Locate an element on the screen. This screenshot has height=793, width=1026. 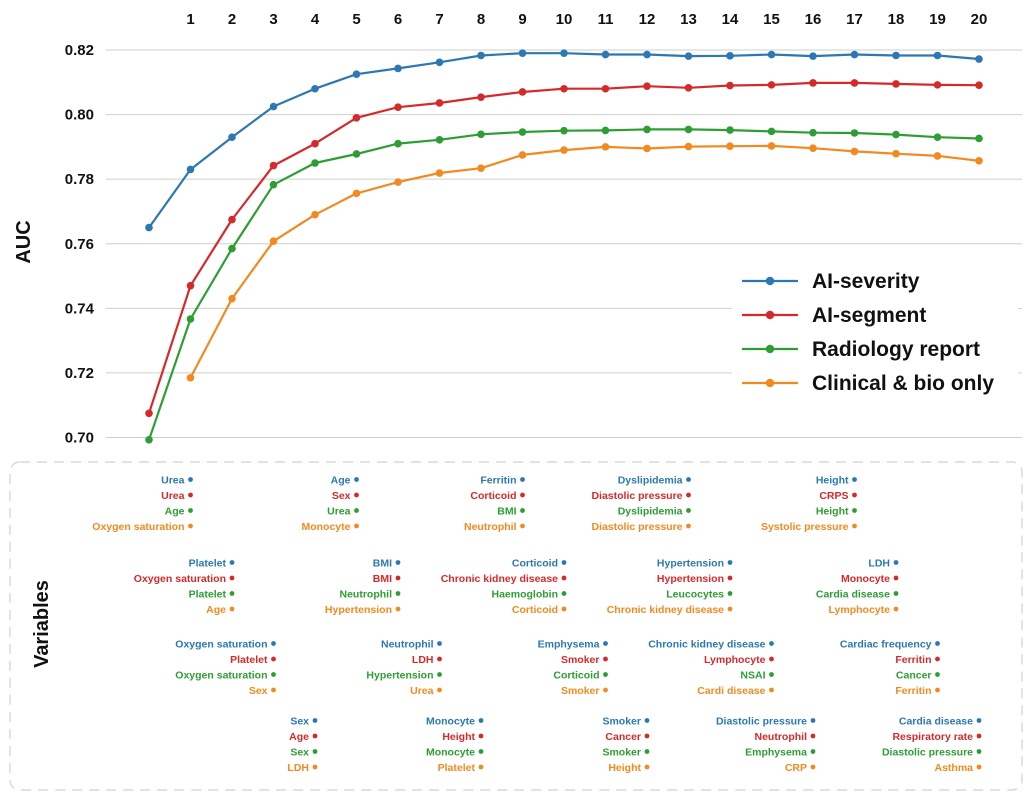
x-tick-label: 10 is located at coordinates (564, 19).